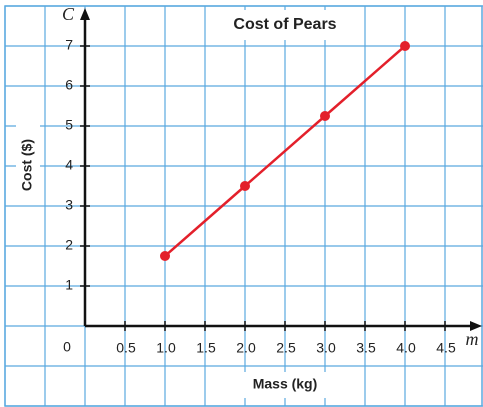 This screenshot has height=407, width=483. Describe the element at coordinates (326, 348) in the screenshot. I see `x-tick-label: 3.0` at that location.